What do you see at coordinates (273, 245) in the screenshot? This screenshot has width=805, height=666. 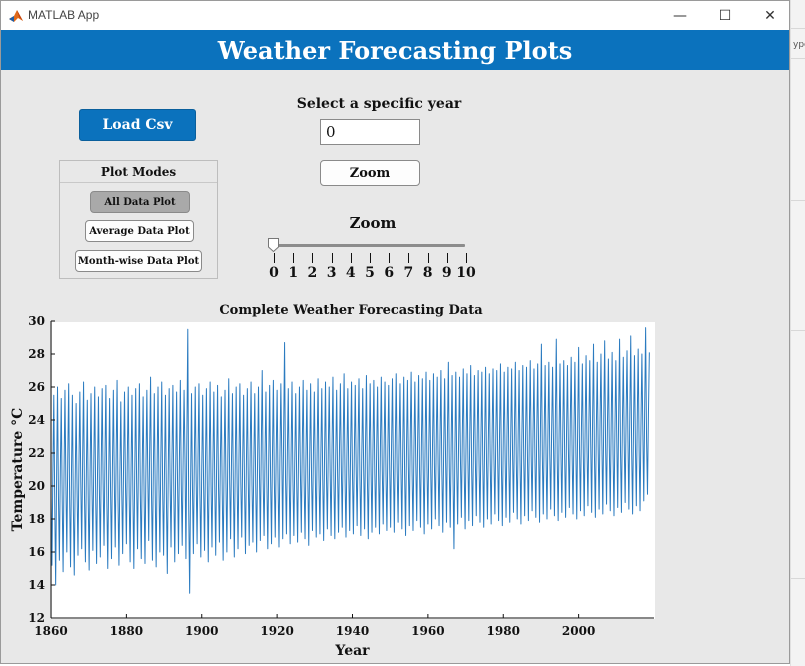 I see `zoom-slider-thumb` at bounding box center [273, 245].